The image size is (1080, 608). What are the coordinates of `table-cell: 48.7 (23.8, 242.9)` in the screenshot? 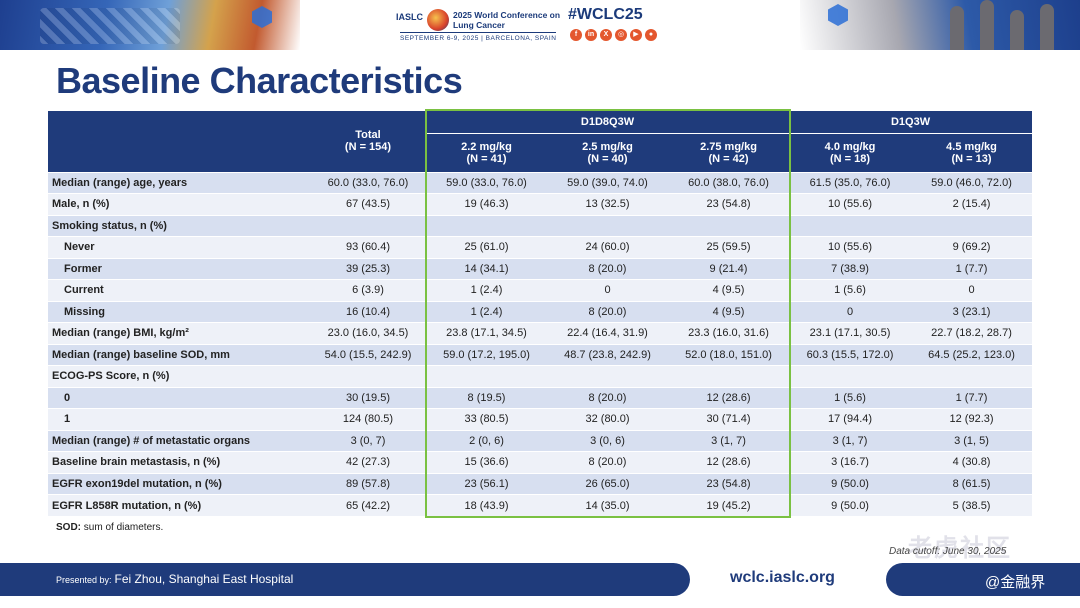 It's located at (607, 354).